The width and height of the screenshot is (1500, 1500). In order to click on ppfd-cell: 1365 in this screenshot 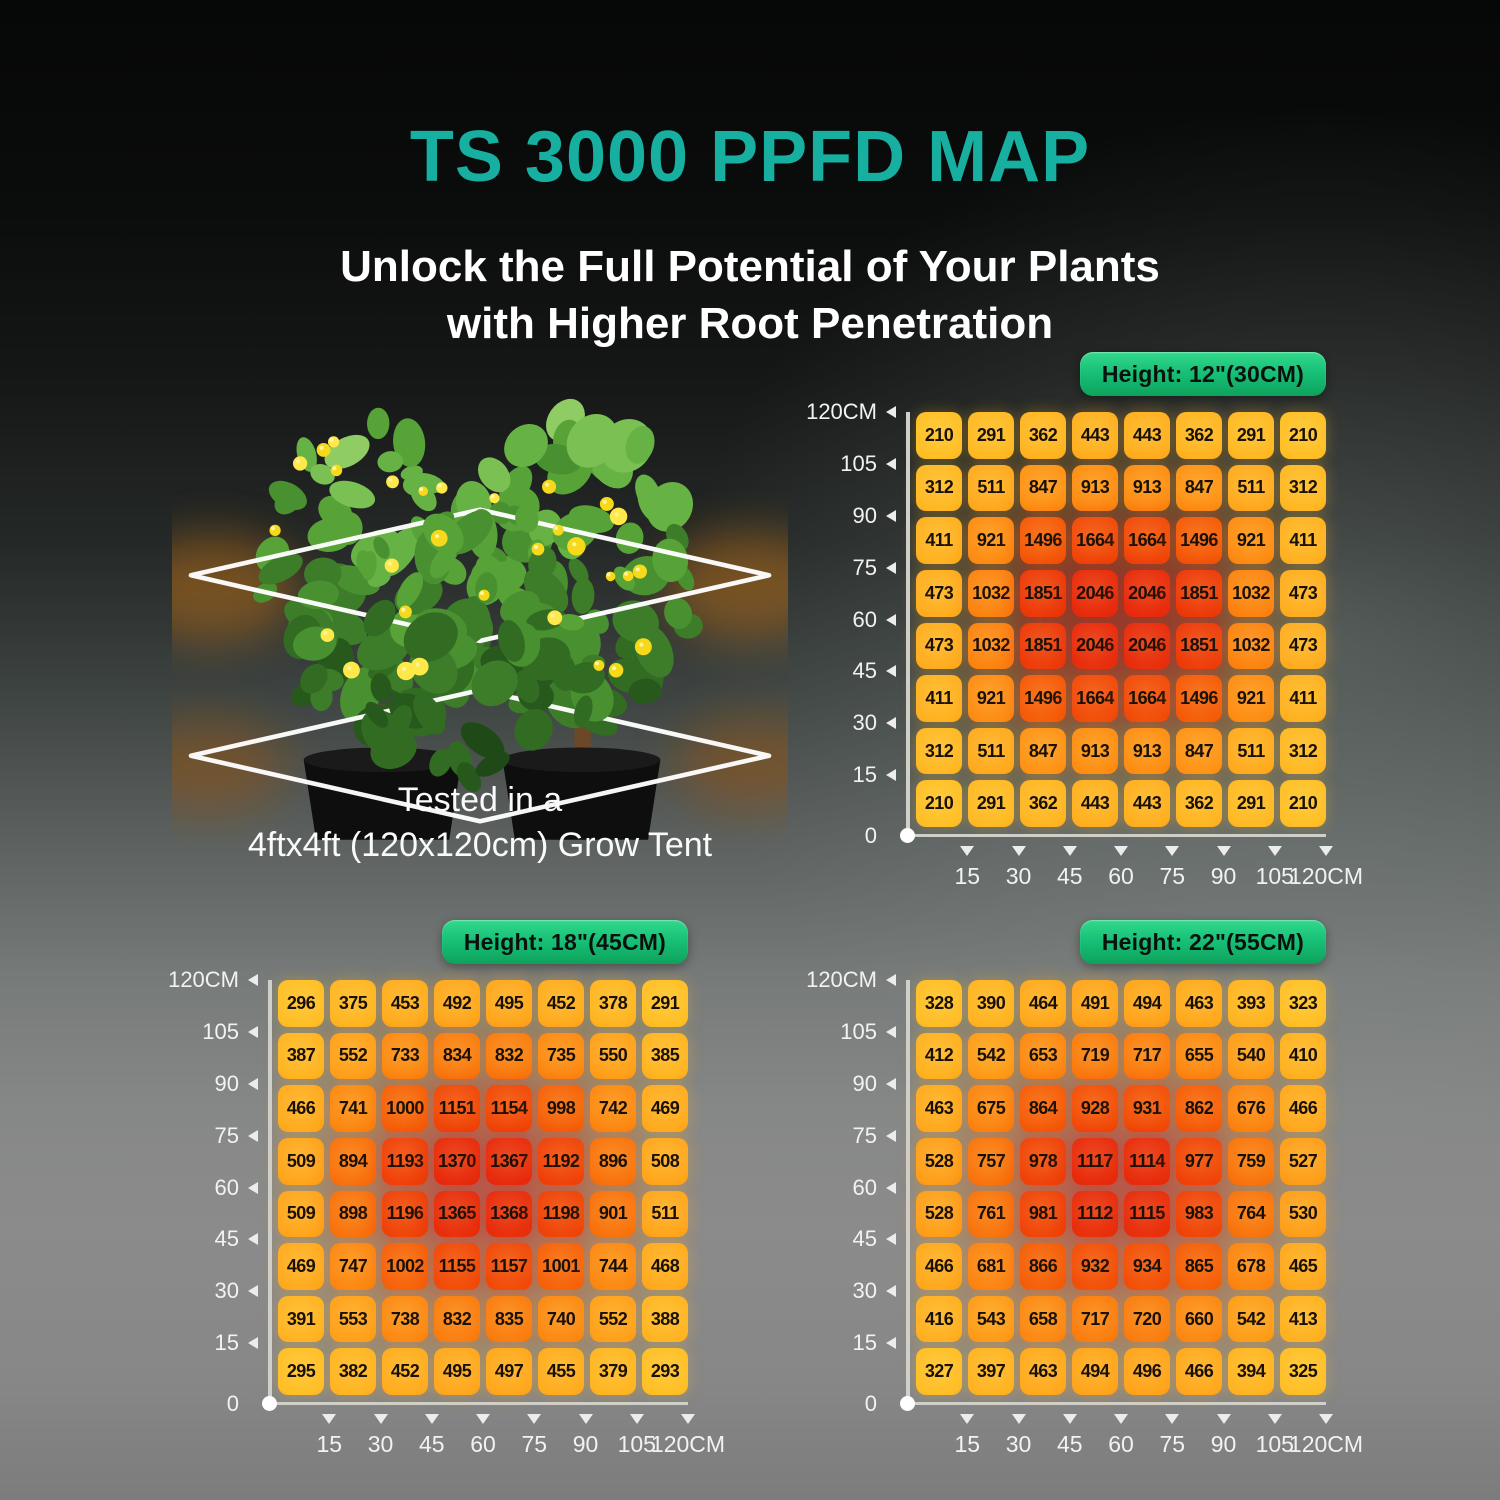, I will do `click(457, 1214)`.